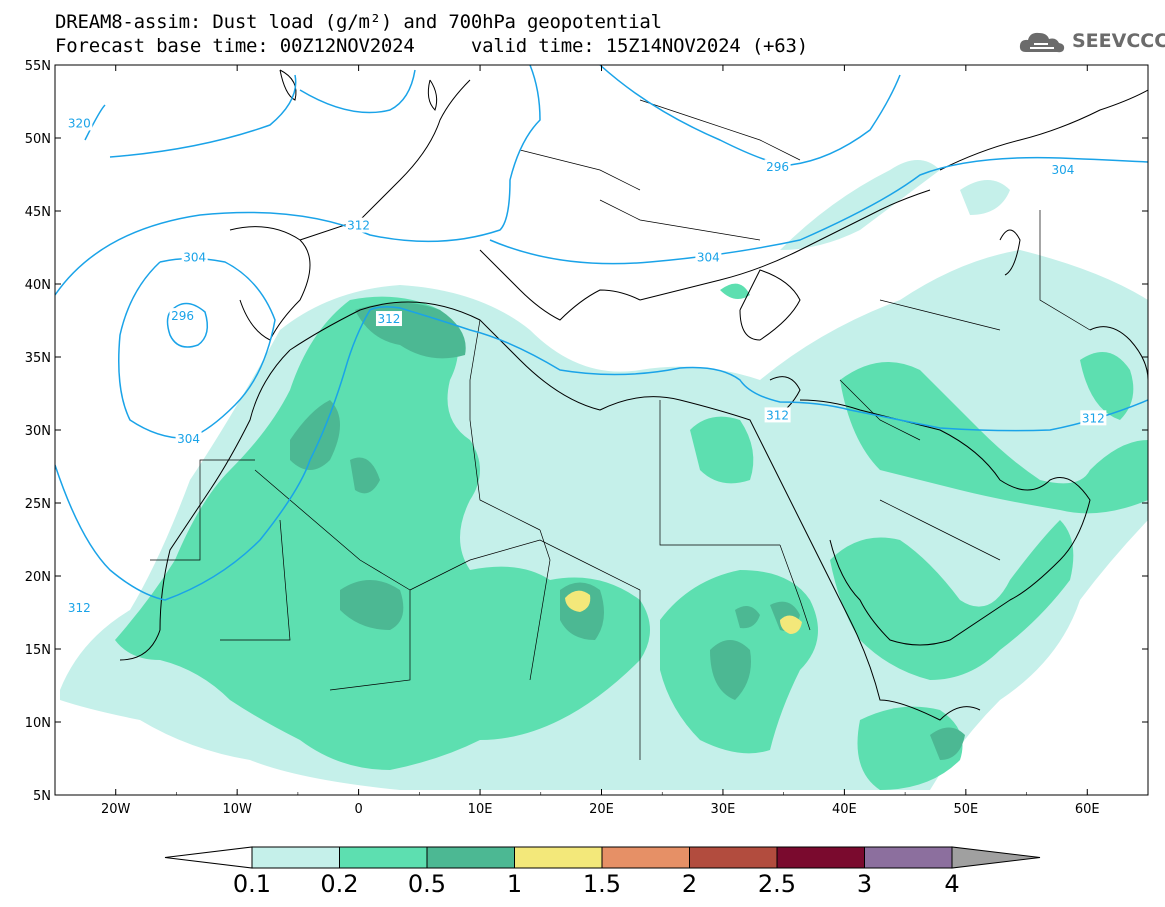 The image size is (1165, 907). I want to click on colorbar-level-label: 4, so click(951, 884).